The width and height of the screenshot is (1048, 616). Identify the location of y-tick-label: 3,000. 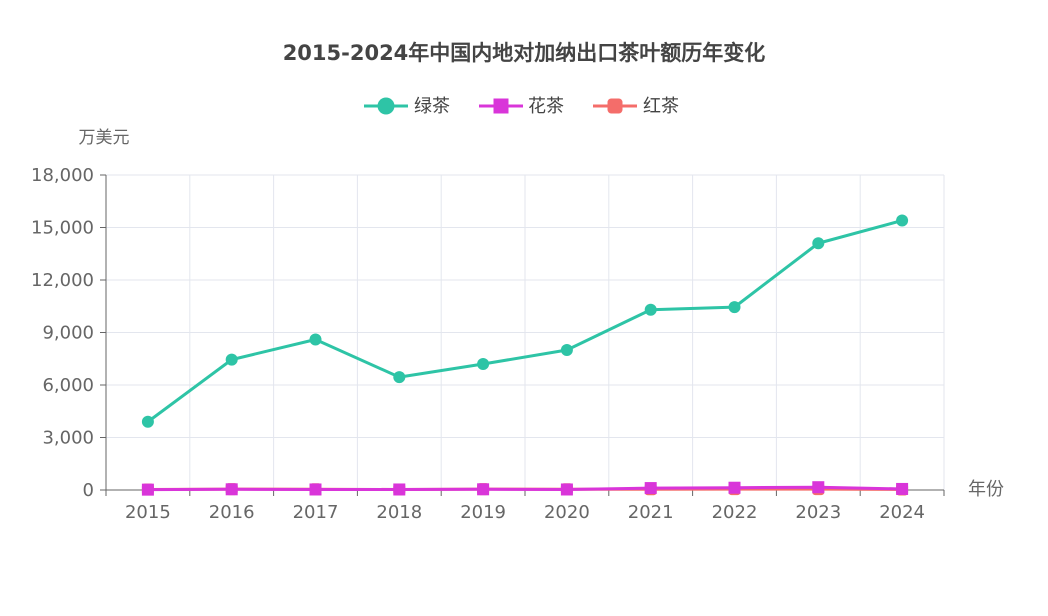
(68, 438).